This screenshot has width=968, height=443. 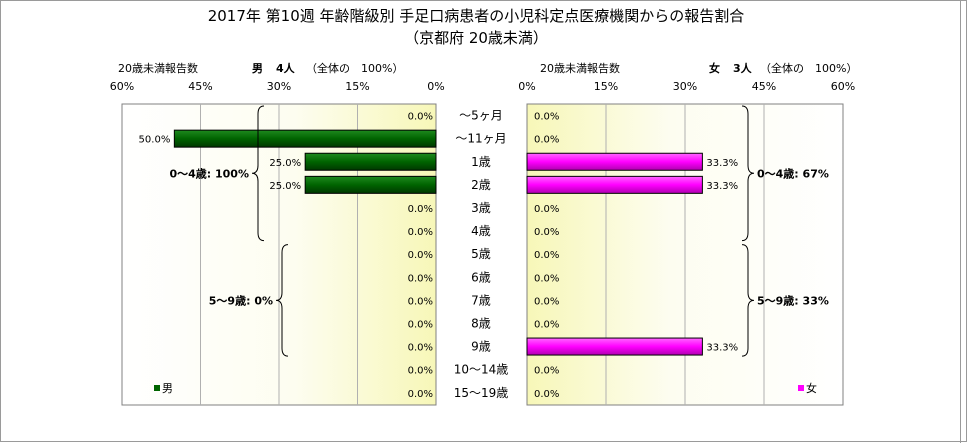 I want to click on left-legend-label: 男, so click(x=167, y=388).